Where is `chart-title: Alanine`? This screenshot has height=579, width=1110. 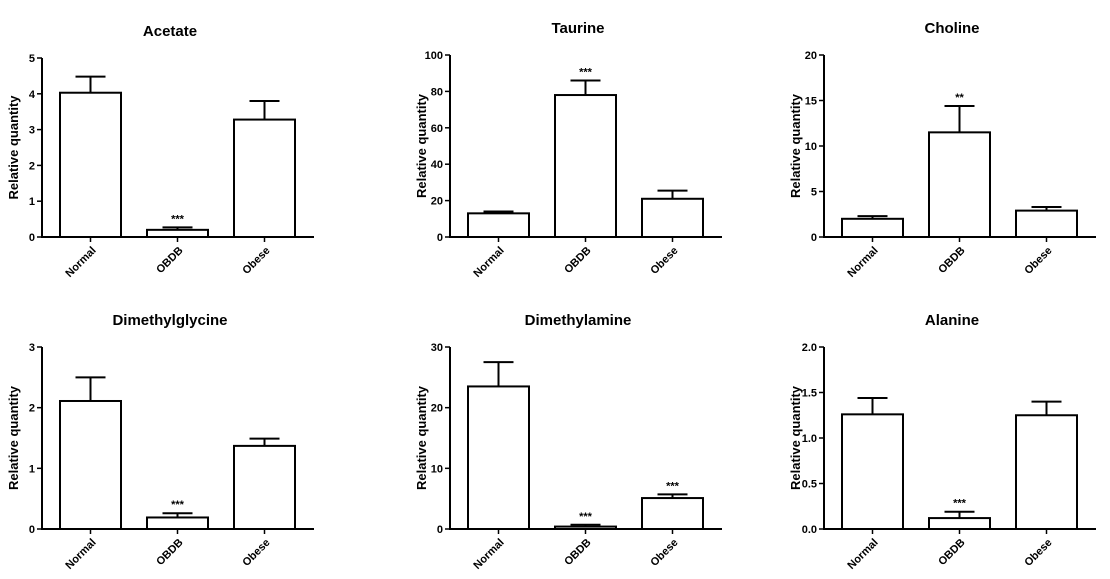
chart-title: Alanine is located at coordinates (952, 320).